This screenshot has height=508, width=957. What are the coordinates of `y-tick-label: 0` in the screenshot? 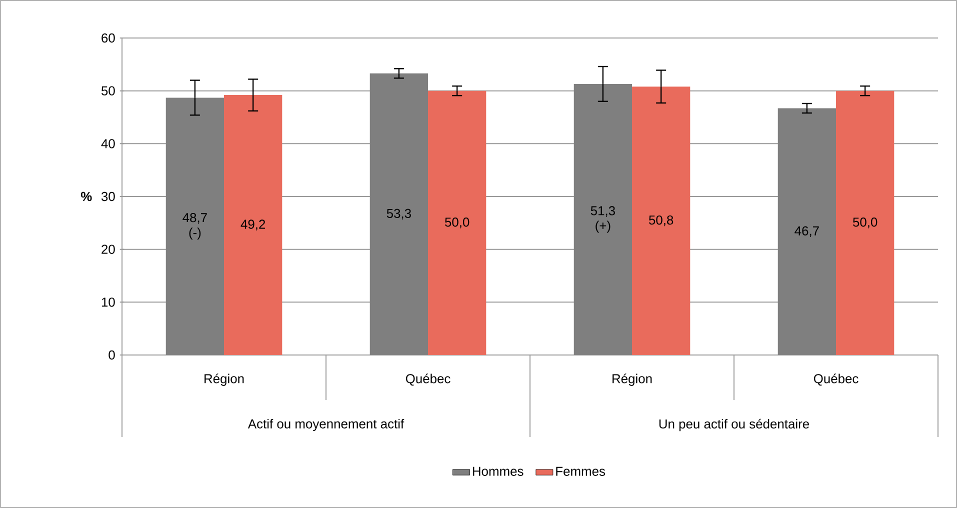 It's located at (111, 355).